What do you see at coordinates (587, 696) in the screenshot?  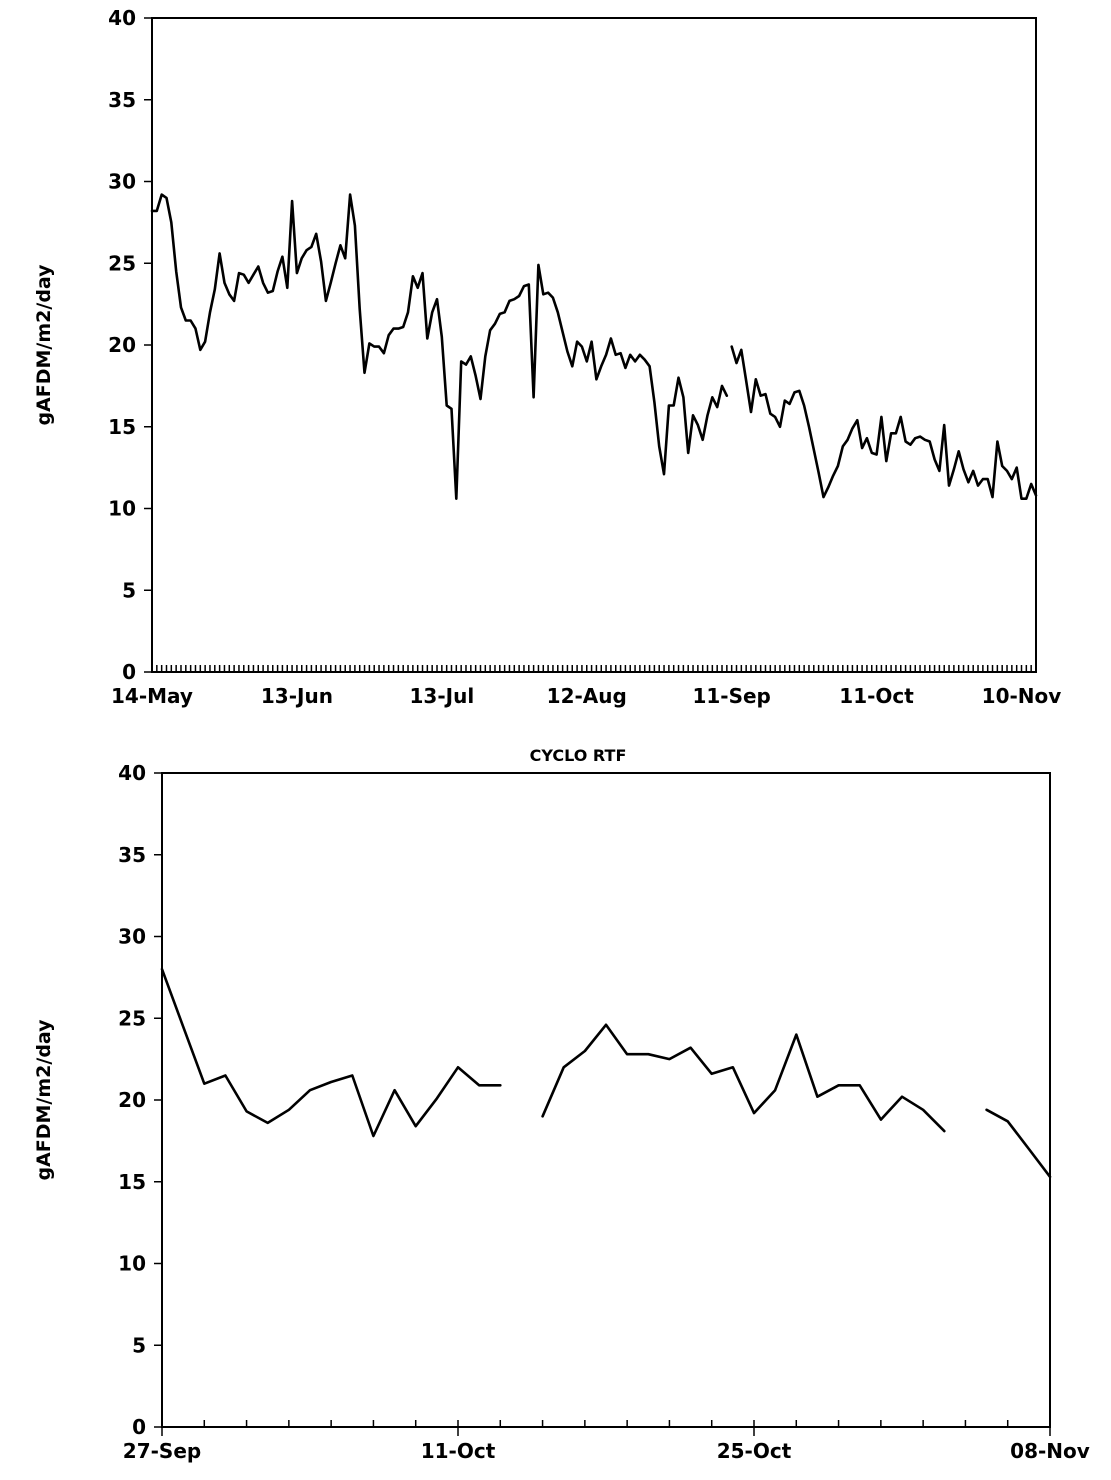 I see `x-tick-label: 12-Aug` at bounding box center [587, 696].